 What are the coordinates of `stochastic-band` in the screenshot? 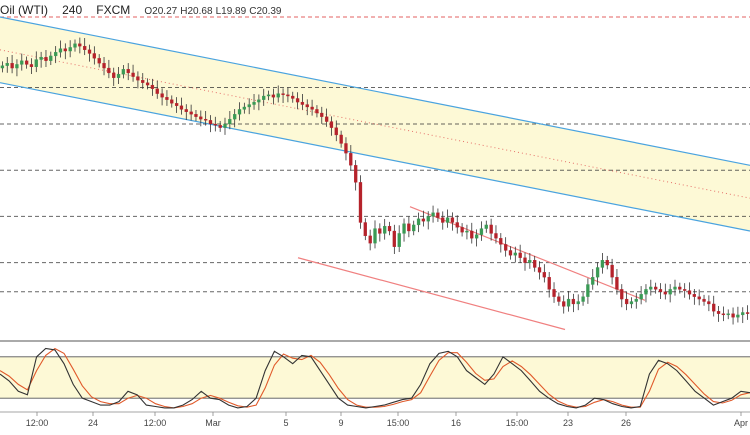 It's located at (375, 377).